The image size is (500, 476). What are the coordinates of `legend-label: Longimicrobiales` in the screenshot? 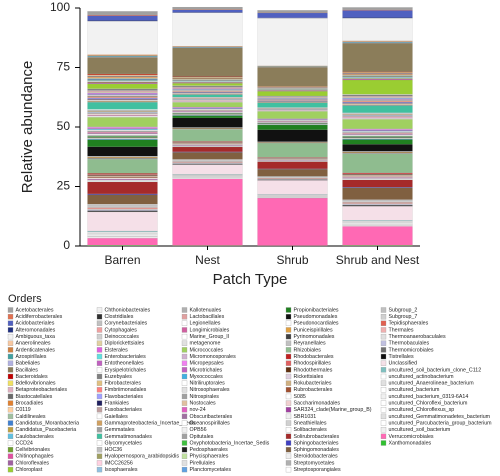 It's located at (210, 330).